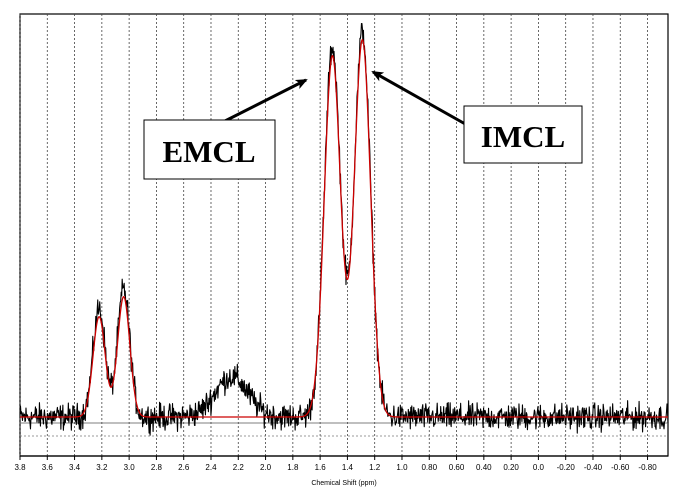 Image resolution: width=678 pixels, height=487 pixels. What do you see at coordinates (239, 467) in the screenshot?
I see `x-tick-label: 2.2` at bounding box center [239, 467].